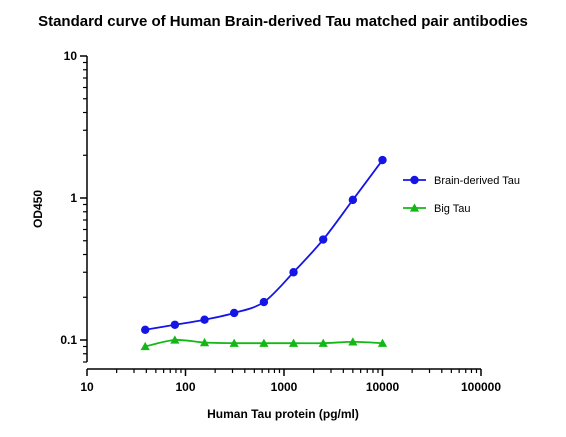  Describe the element at coordinates (383, 387) in the screenshot. I see `x-tick-label: 10000` at that location.